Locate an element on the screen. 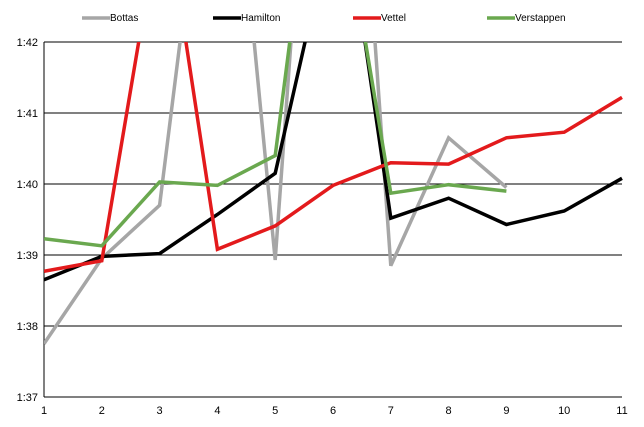 Image resolution: width=644 pixels, height=427 pixels. x-tick-label: 1 is located at coordinates (44, 411).